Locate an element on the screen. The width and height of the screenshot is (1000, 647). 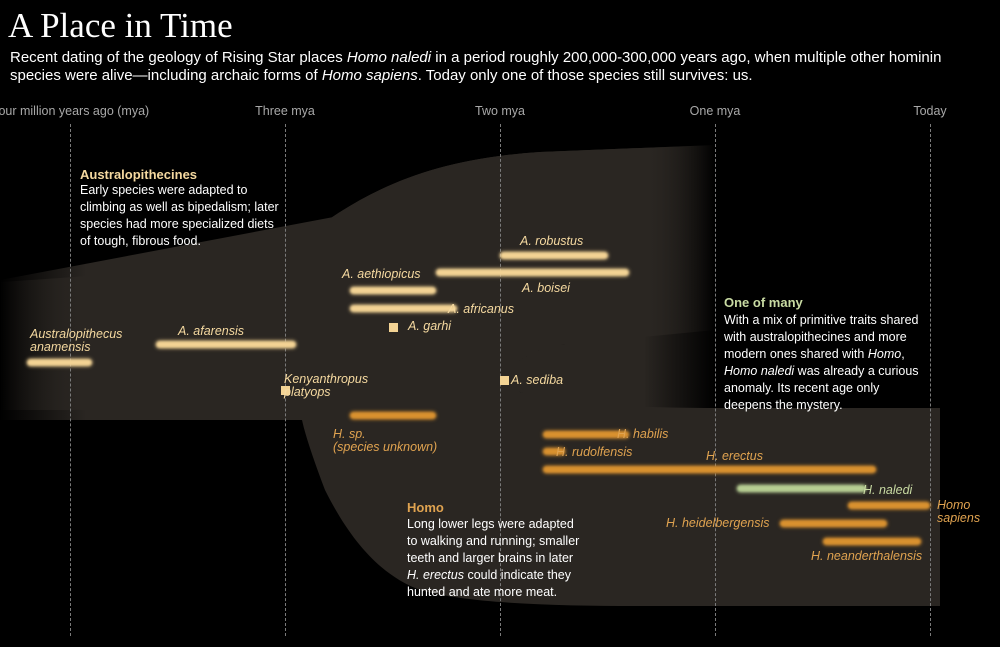
species-label-h-neanderthalensis: H. neanderthalensis is located at coordinates (867, 556).